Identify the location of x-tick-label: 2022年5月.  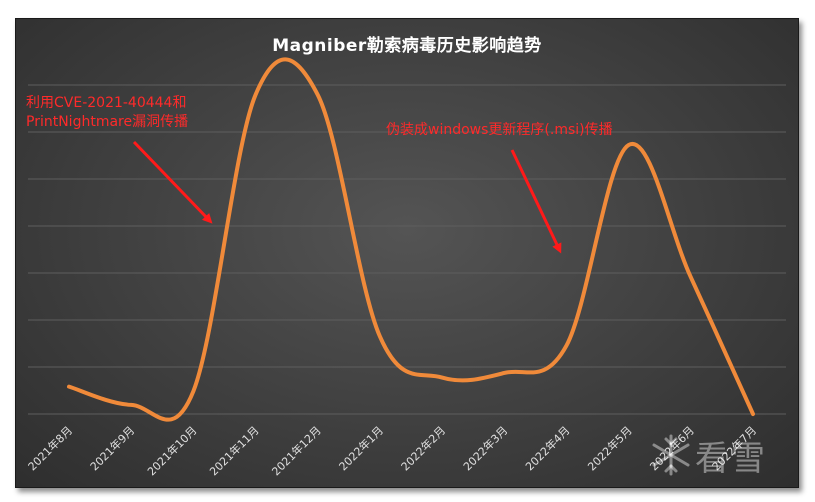
(610, 448).